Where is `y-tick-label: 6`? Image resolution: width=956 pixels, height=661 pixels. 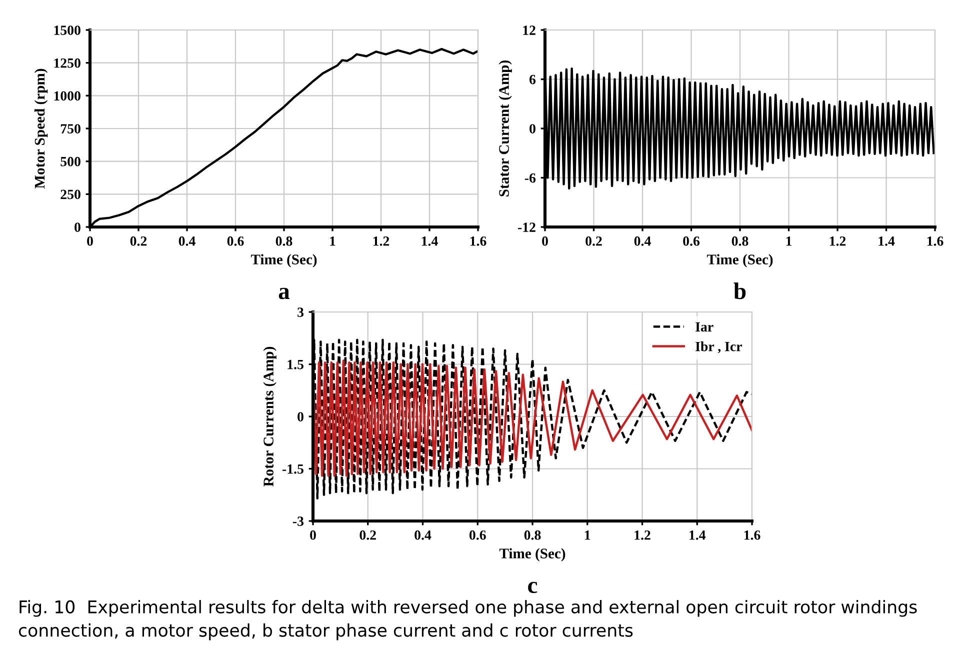 y-tick-label: 6 is located at coordinates (533, 79).